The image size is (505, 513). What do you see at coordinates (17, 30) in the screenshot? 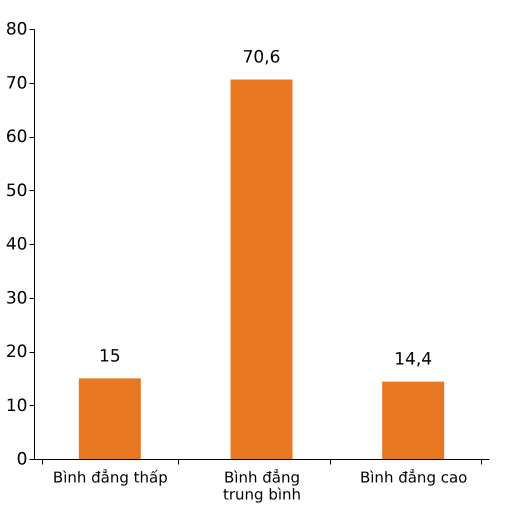
I see `y-tick-label: 80` at bounding box center [17, 30].